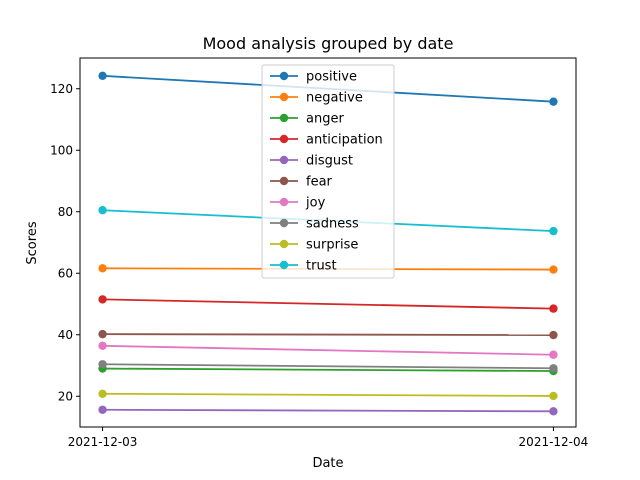 The height and width of the screenshot is (480, 640). What do you see at coordinates (284, 223) in the screenshot?
I see `legend-marker-sadness` at bounding box center [284, 223].